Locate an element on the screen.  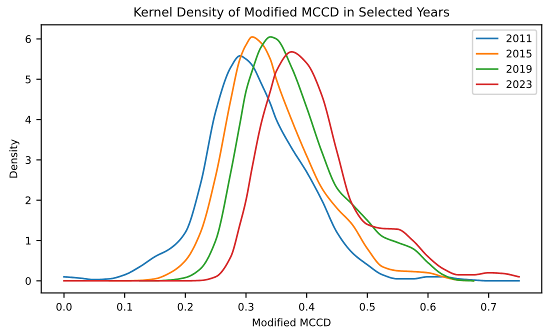
chart-title: Kernel Density of Modified MCCD in Selected Years is located at coordinates (292, 13).